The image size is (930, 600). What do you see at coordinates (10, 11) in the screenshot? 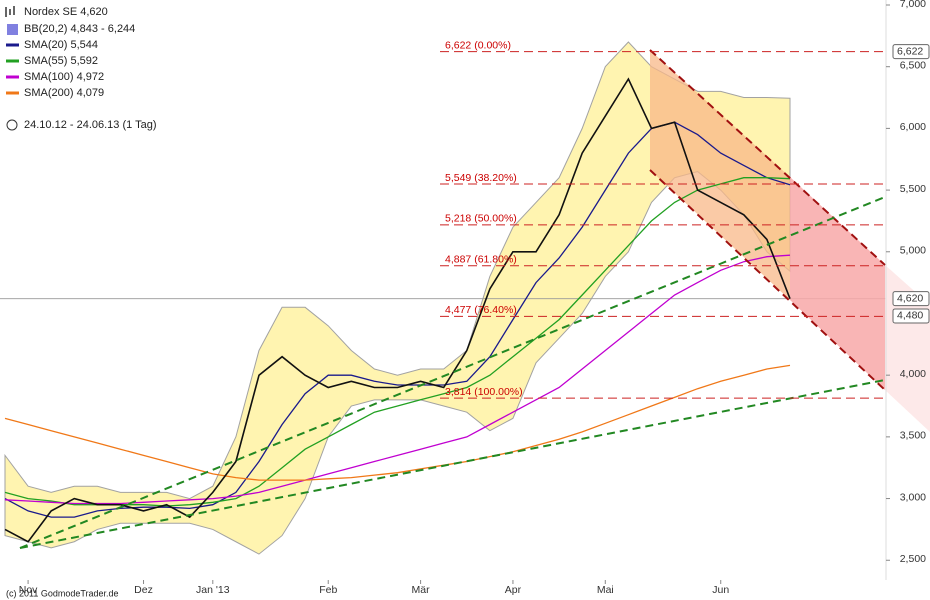
I see `chart-icon` at bounding box center [10, 11].